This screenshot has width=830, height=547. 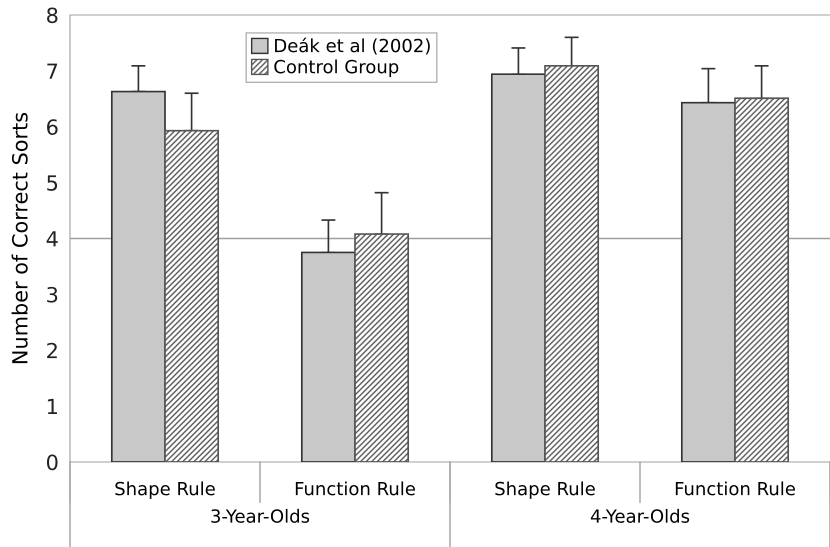 What do you see at coordinates (52, 71) in the screenshot?
I see `y-tick-label: 7` at bounding box center [52, 71].